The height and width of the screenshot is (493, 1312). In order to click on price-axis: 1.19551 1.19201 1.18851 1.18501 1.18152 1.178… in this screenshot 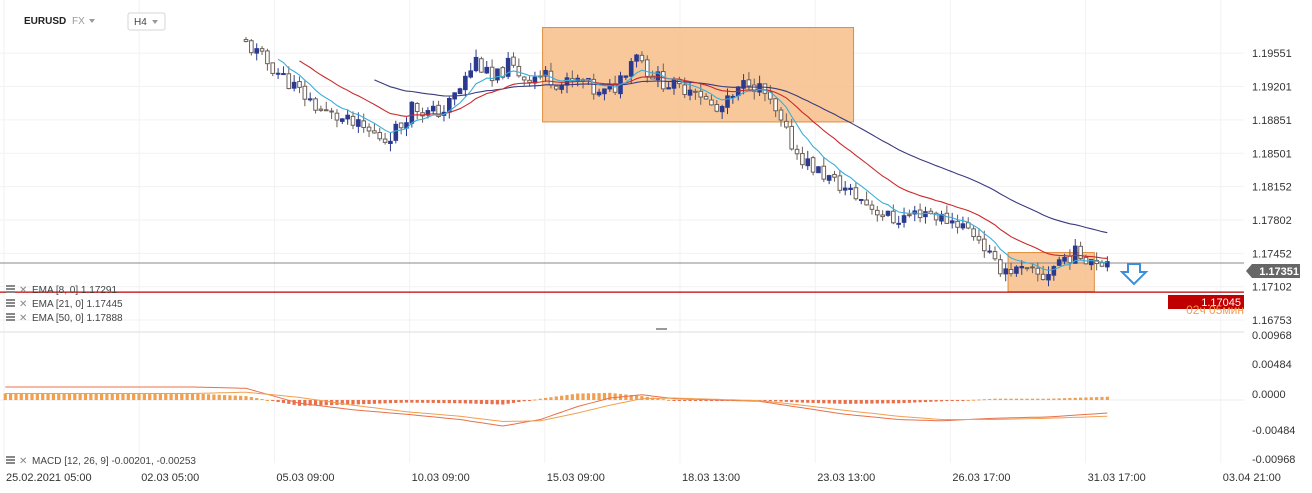, I will do `click(1272, 187)`.